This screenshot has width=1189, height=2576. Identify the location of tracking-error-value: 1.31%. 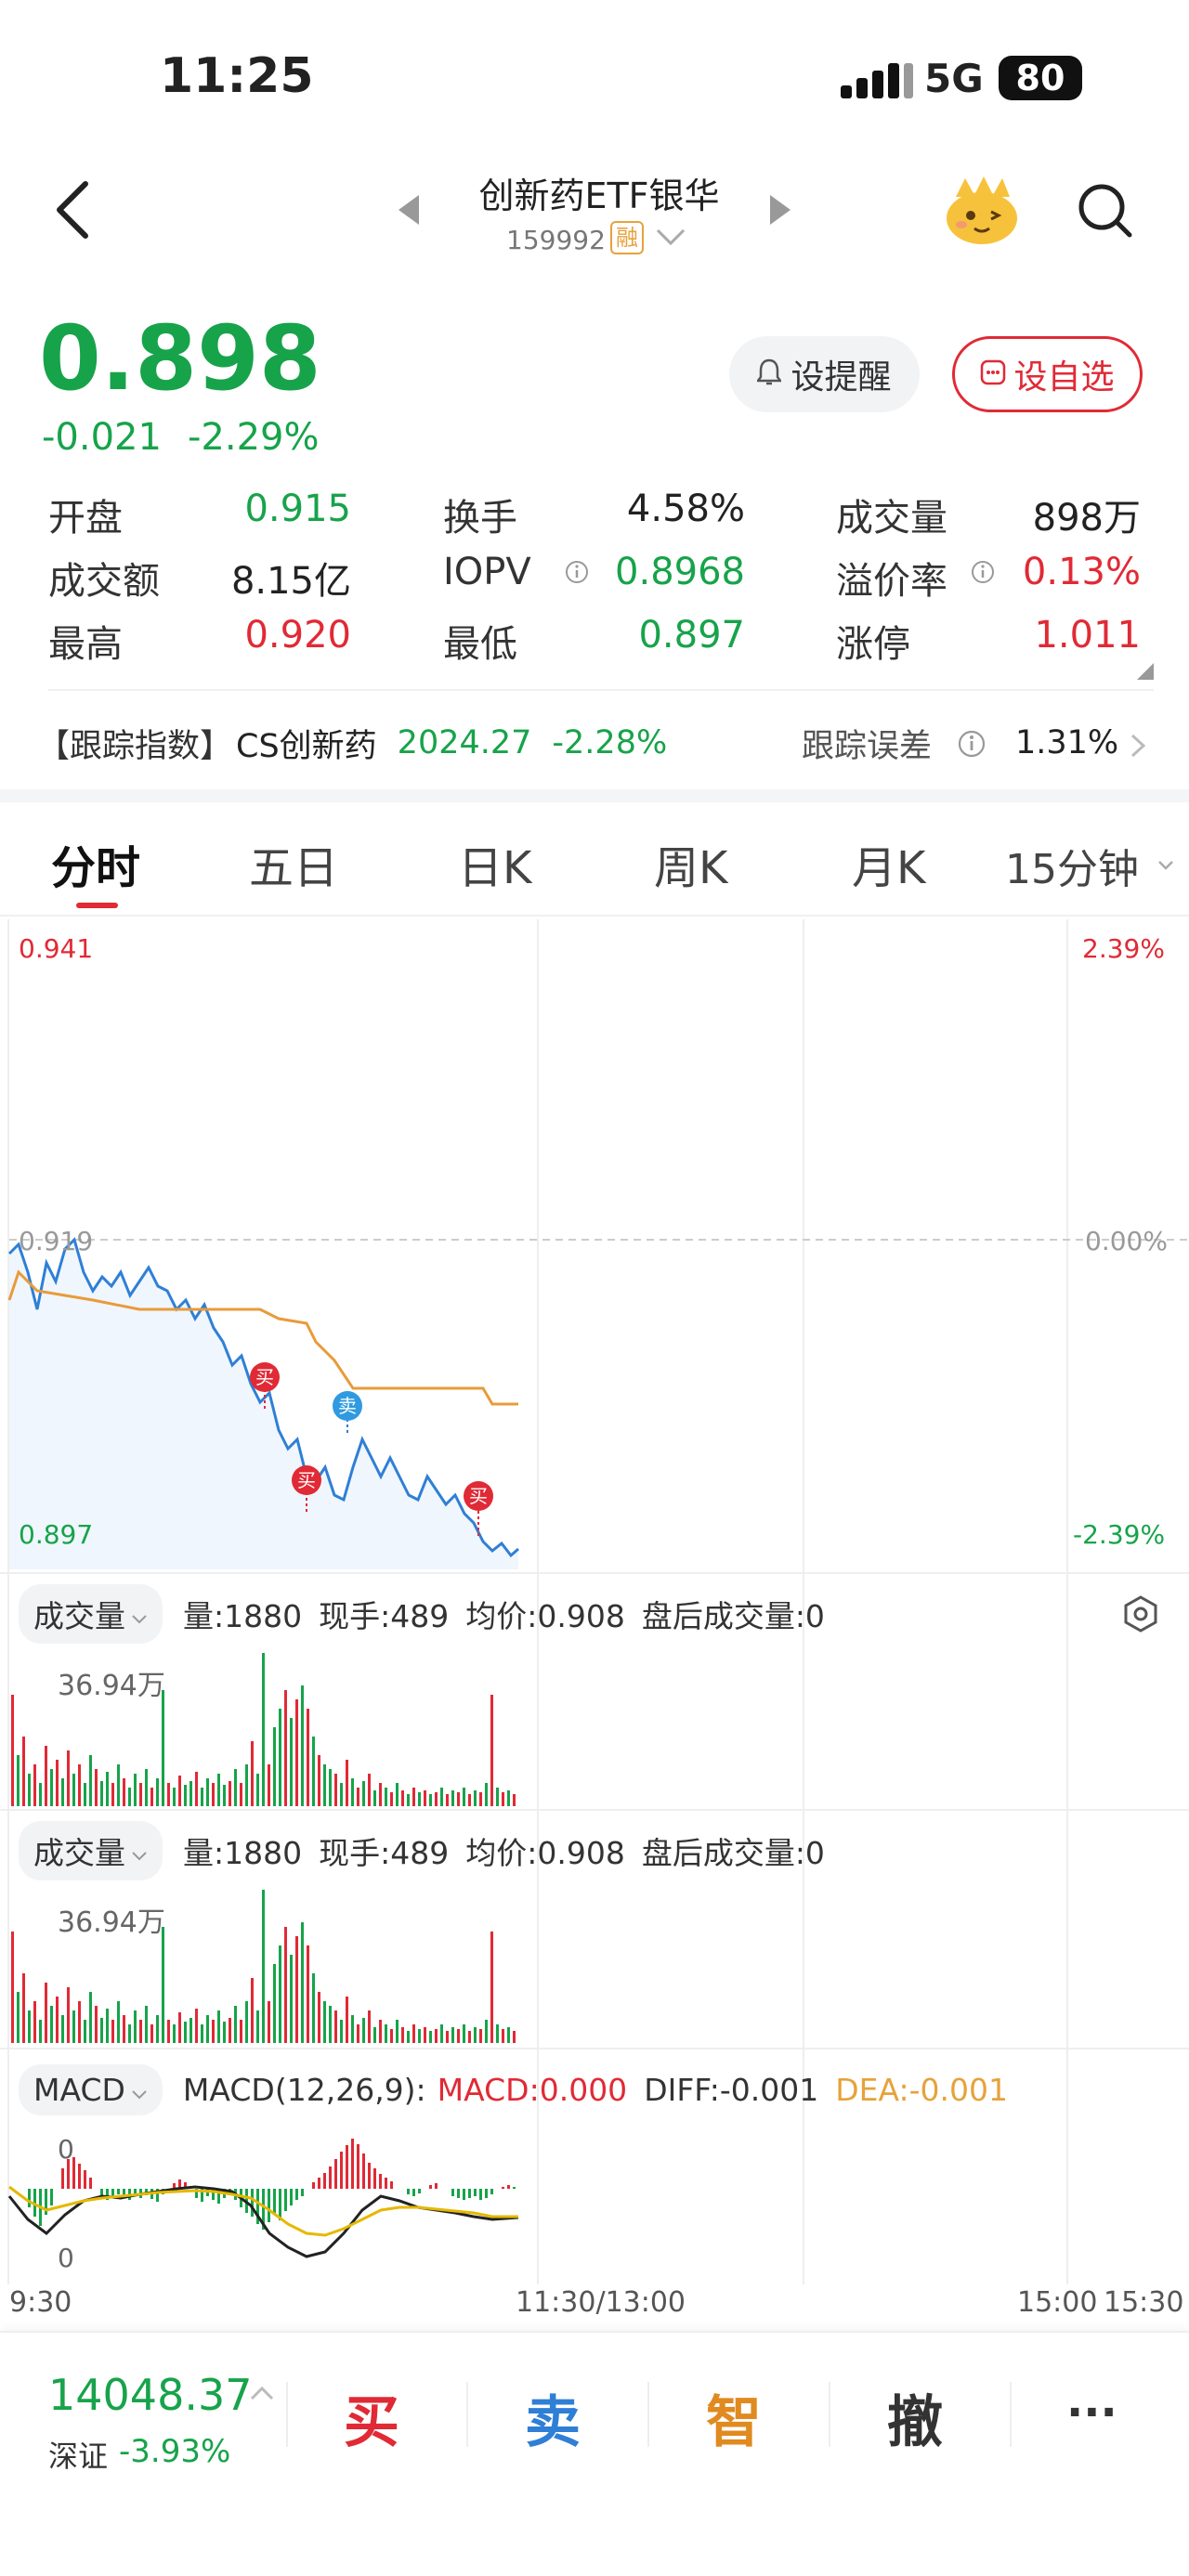
(1067, 742).